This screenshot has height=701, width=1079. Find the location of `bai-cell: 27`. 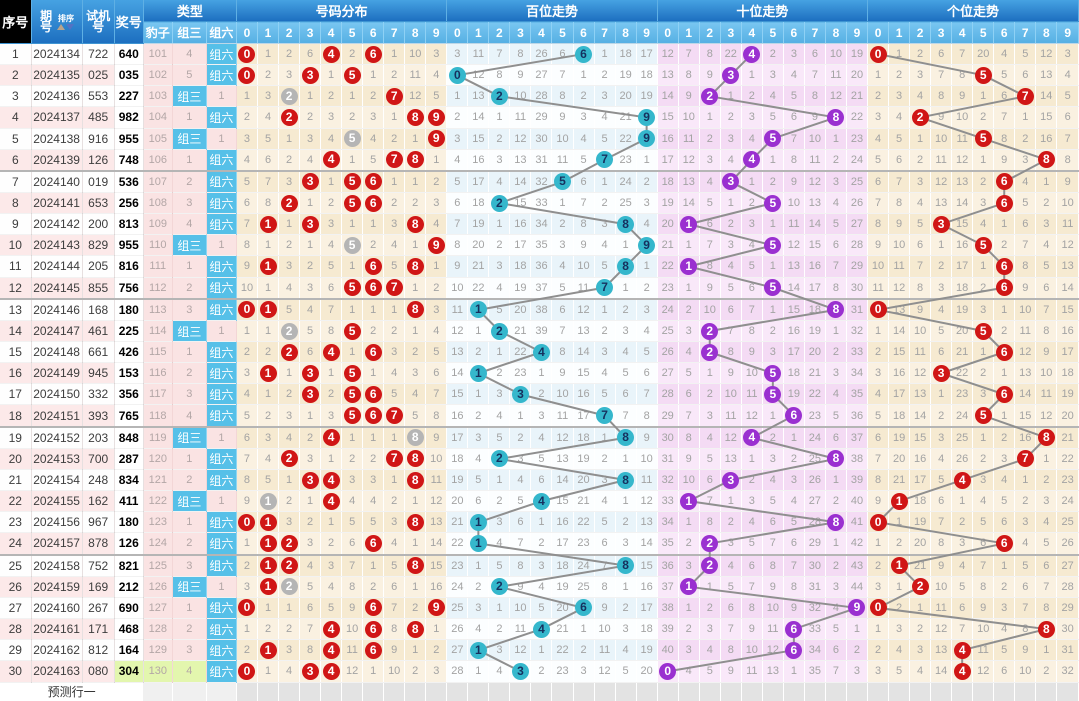

bai-cell: 27 is located at coordinates (541, 75).